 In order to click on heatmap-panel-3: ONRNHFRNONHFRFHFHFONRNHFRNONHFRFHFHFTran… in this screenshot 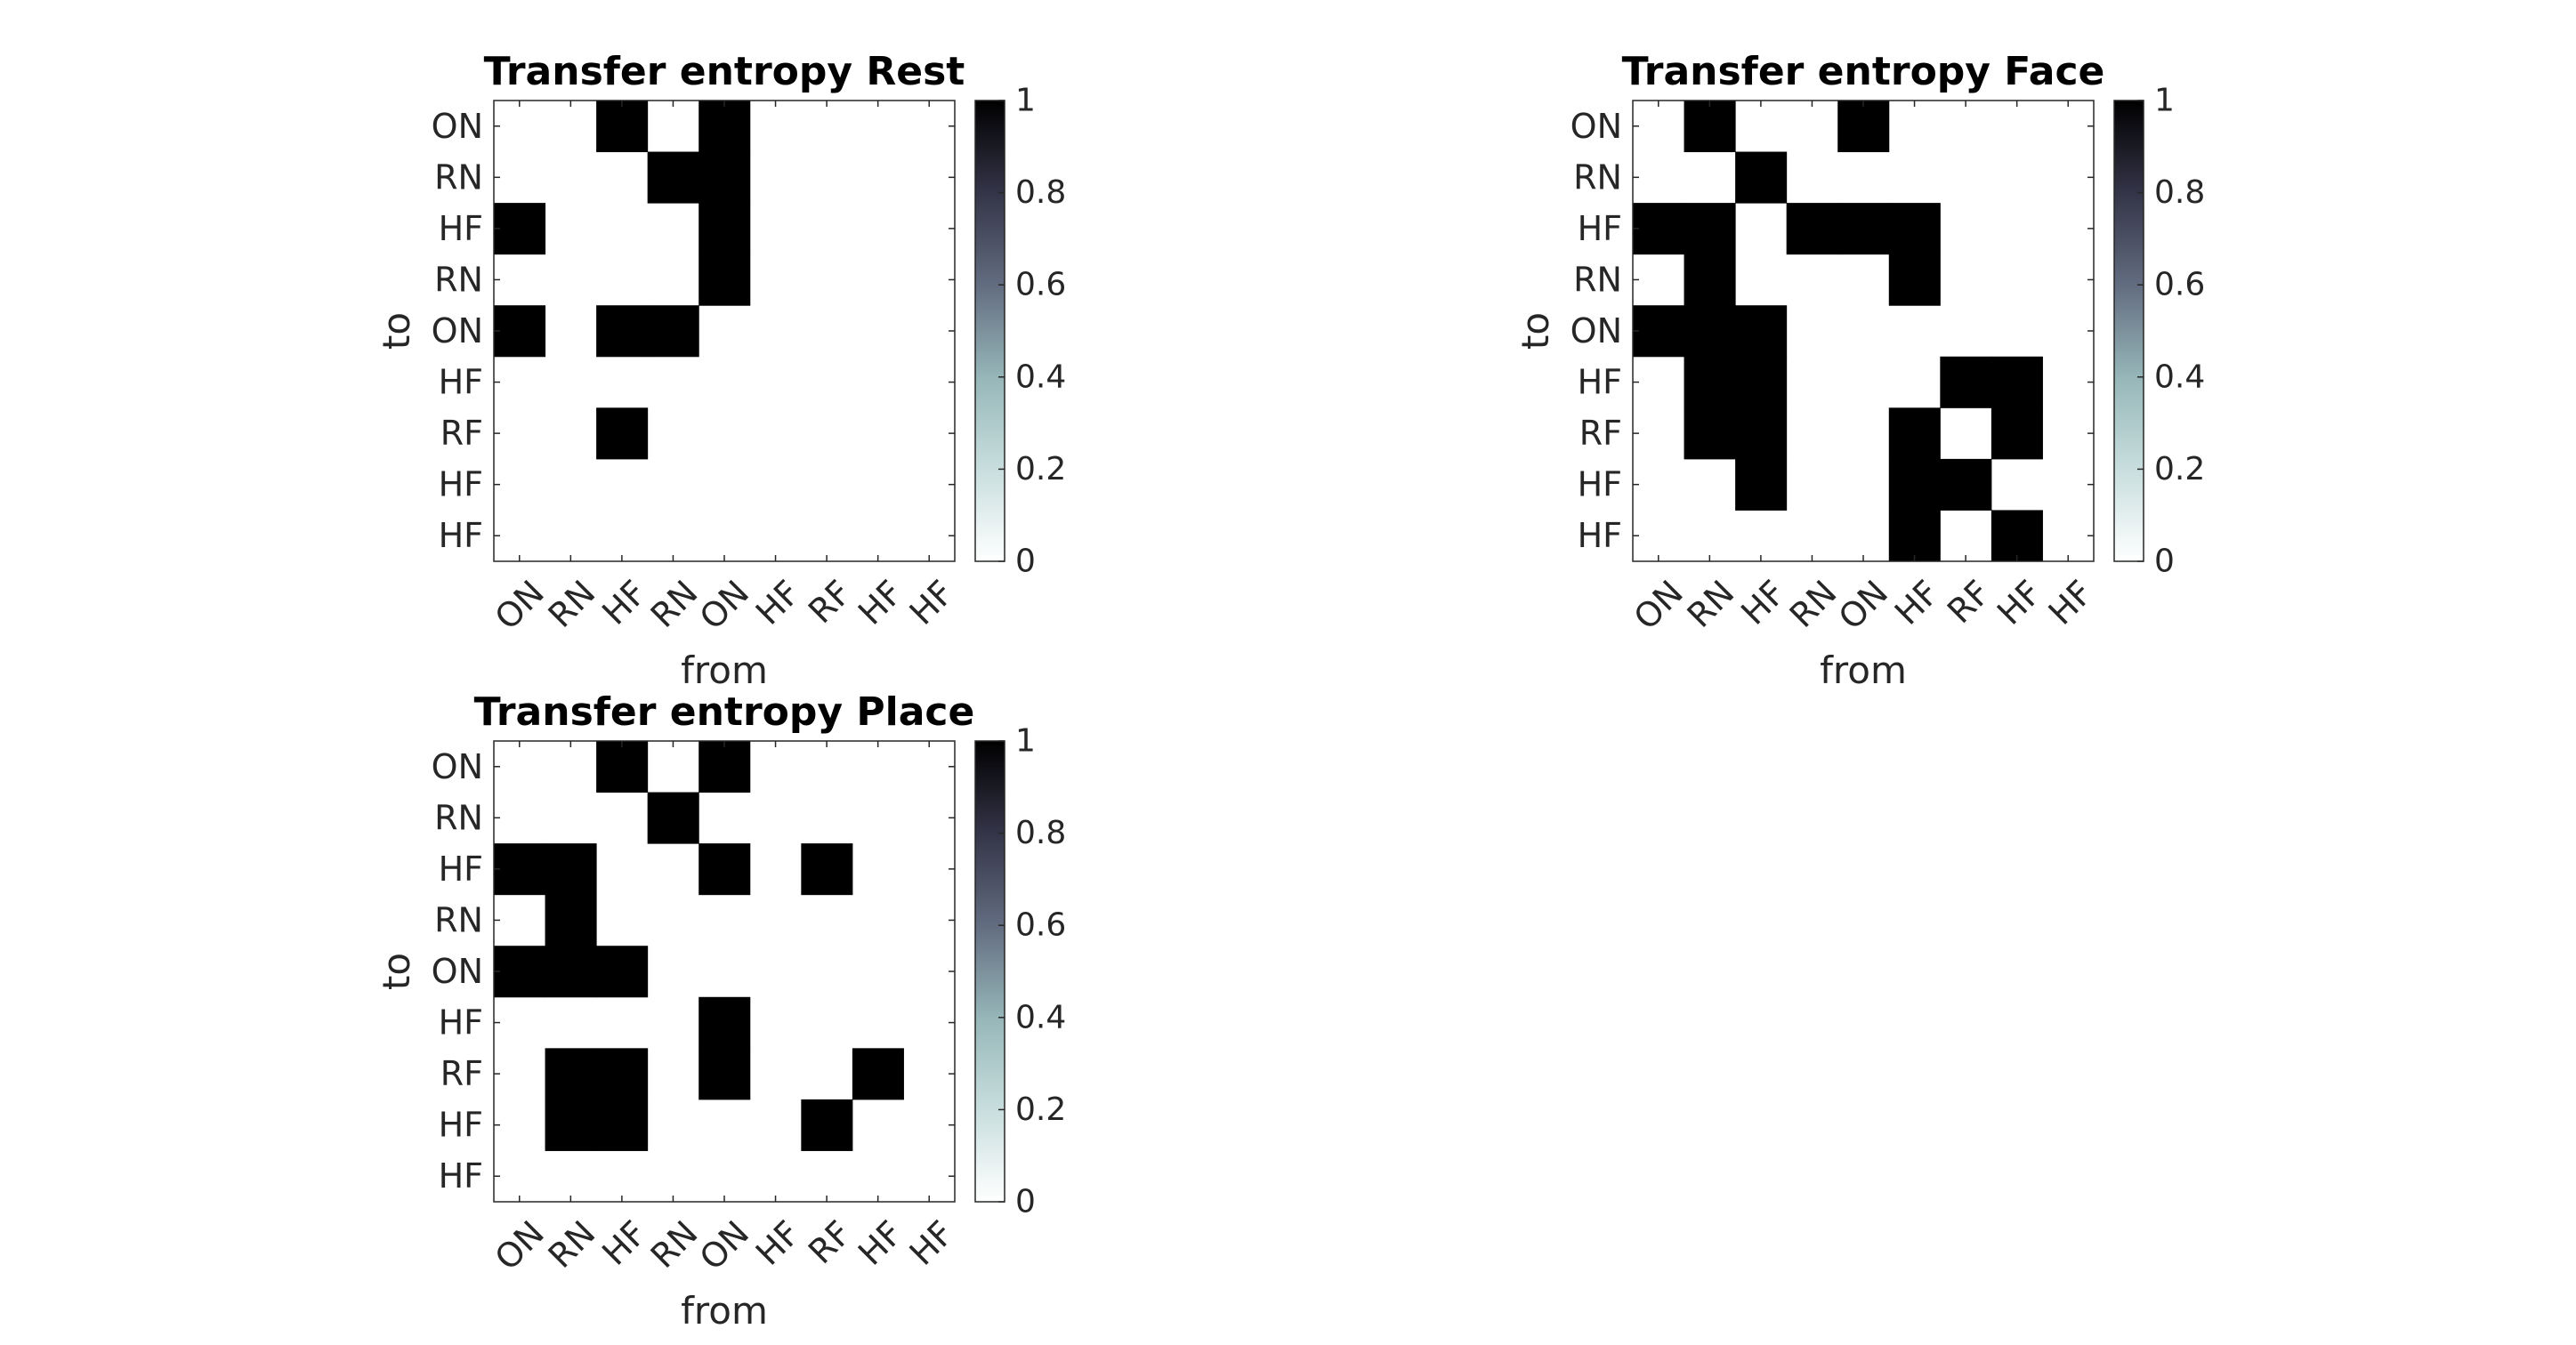, I will do `click(720, 1011)`.